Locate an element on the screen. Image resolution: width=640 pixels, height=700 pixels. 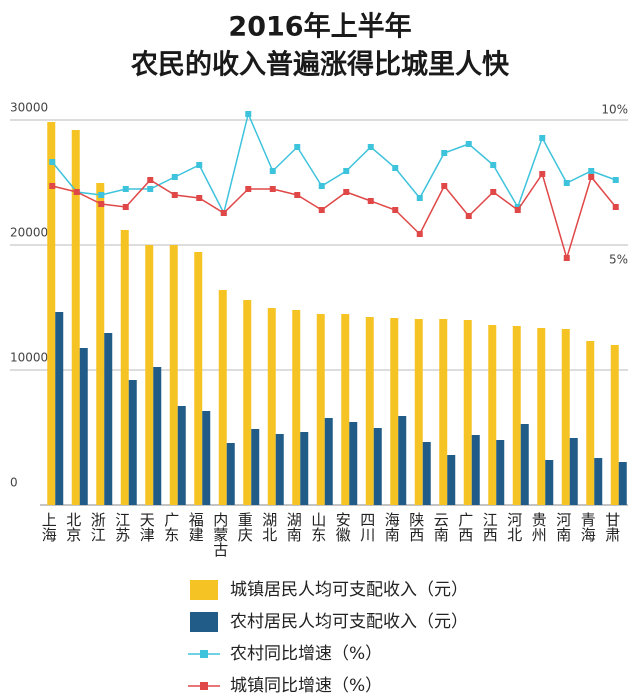
x-tick-label: 河南 is located at coordinates (563, 527).